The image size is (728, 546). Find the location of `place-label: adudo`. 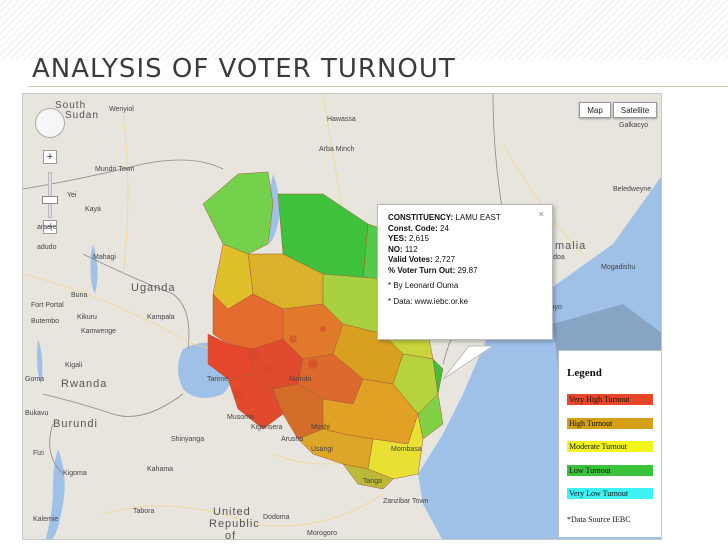

place-label: adudo is located at coordinates (47, 247).